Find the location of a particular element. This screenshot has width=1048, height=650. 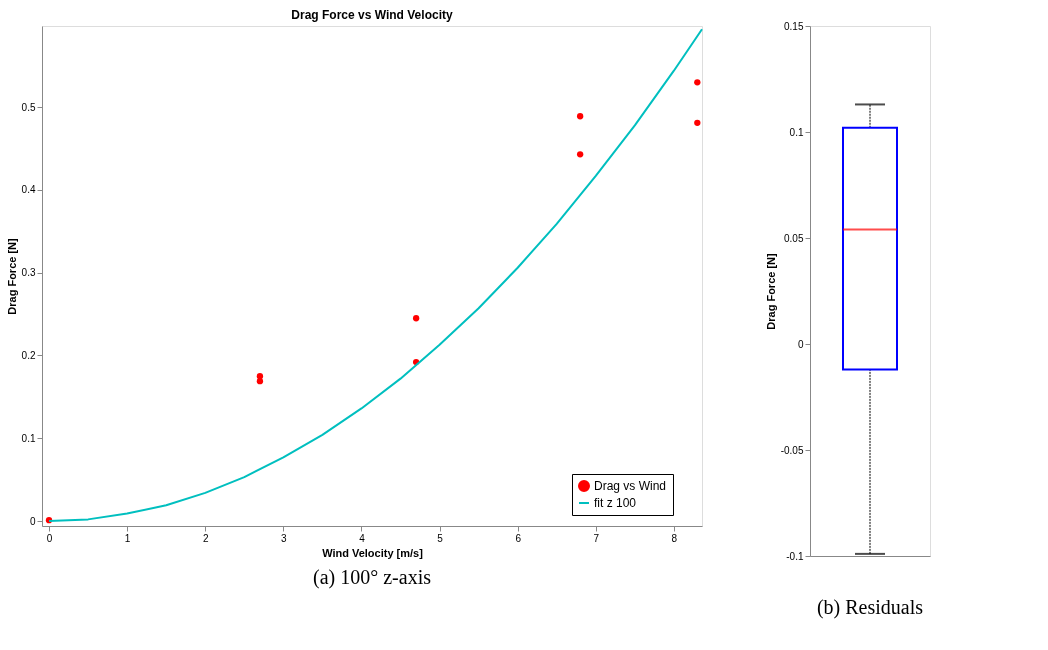

x-tick-label: 0 is located at coordinates (49, 538).